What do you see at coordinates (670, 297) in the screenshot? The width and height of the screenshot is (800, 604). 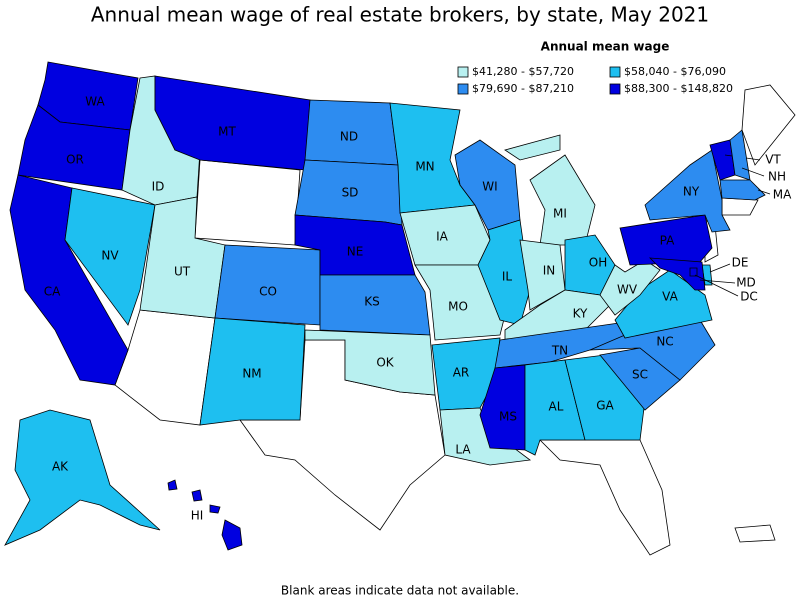 I see `state-label: VA` at bounding box center [670, 297].